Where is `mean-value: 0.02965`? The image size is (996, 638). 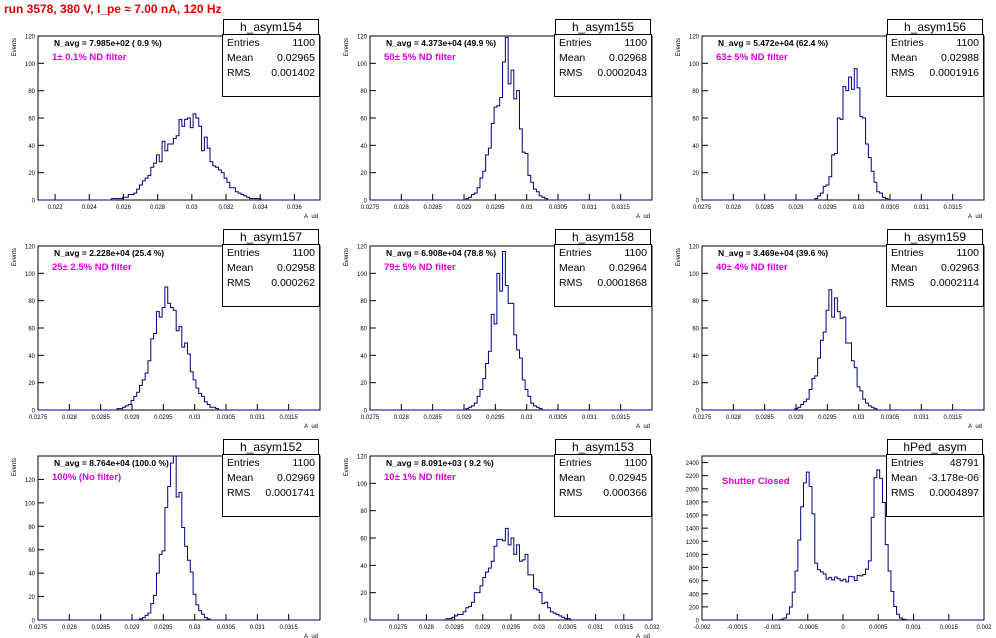
mean-value: 0.02965 is located at coordinates (296, 58).